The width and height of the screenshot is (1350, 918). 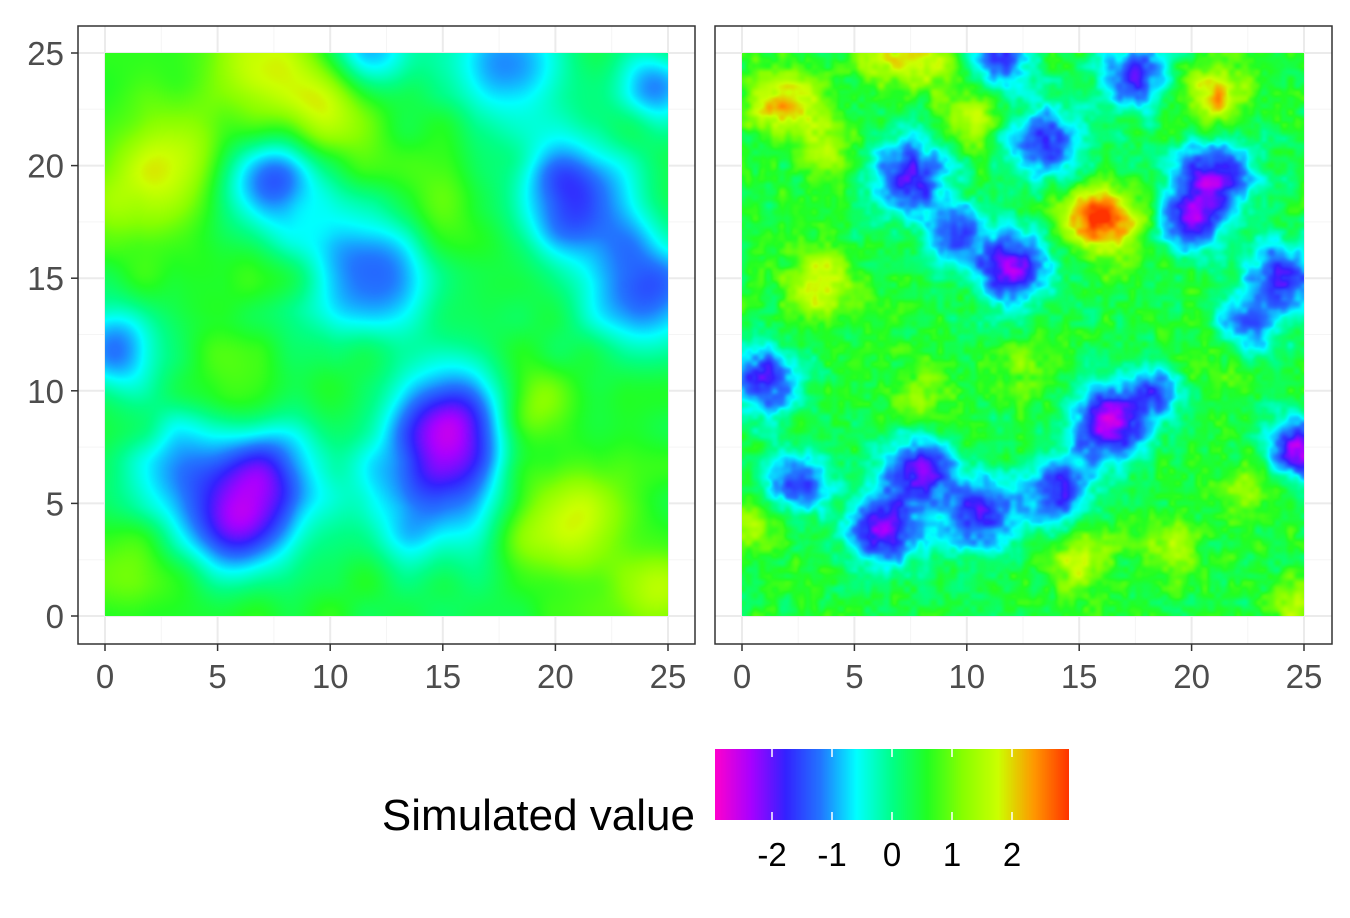 What do you see at coordinates (55, 503) in the screenshot?
I see `y-tick-label: 5` at bounding box center [55, 503].